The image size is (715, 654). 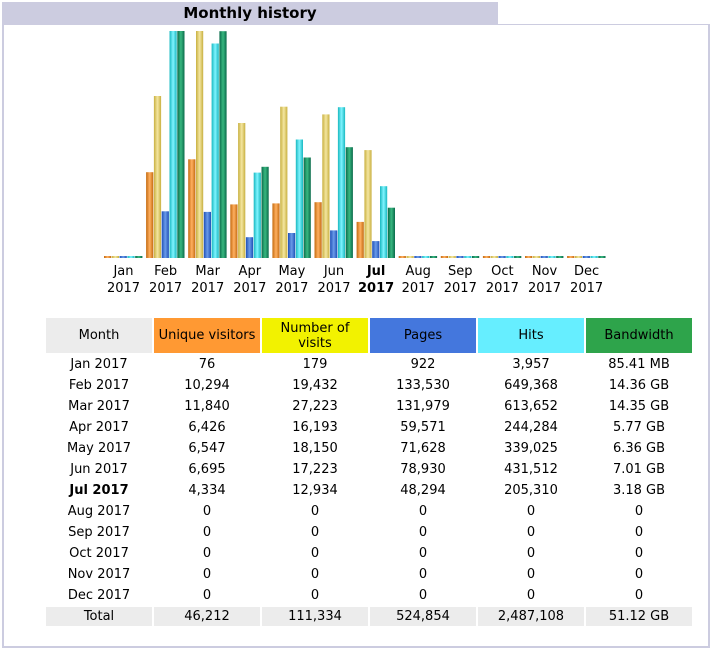 What do you see at coordinates (639, 469) in the screenshot?
I see `cell-bandwidth: 7.01 GB` at bounding box center [639, 469].